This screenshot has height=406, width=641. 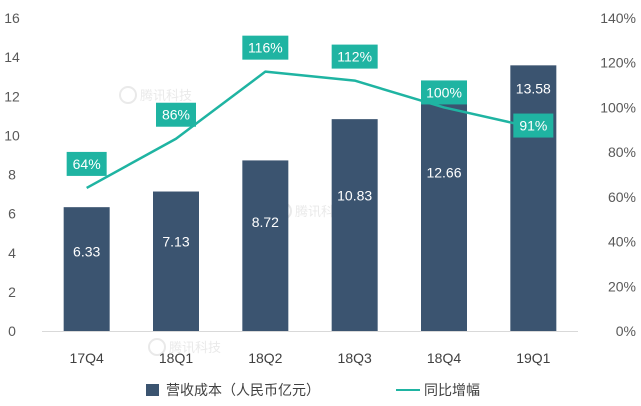 I want to click on legend: 营收成本（人民币亿元） 同比增幅, so click(x=313, y=391).